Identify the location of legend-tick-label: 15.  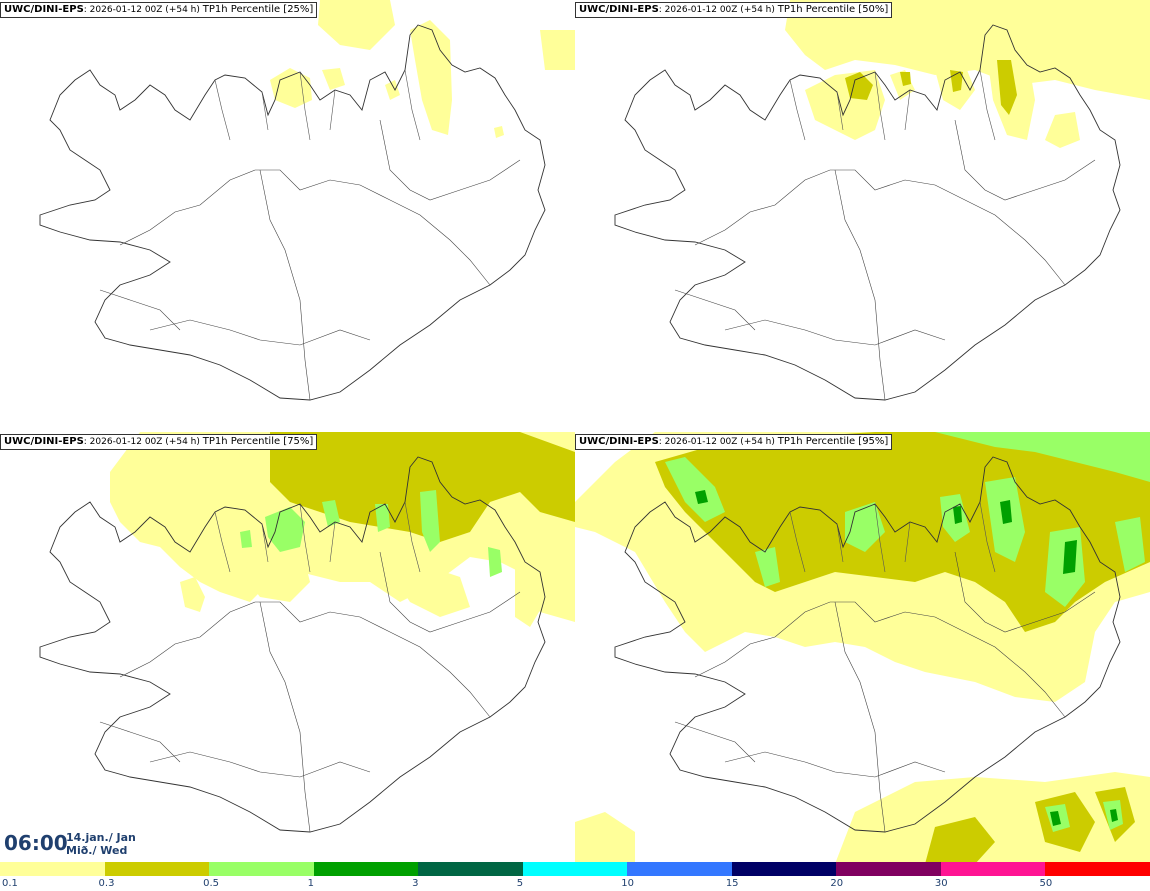
(732, 883).